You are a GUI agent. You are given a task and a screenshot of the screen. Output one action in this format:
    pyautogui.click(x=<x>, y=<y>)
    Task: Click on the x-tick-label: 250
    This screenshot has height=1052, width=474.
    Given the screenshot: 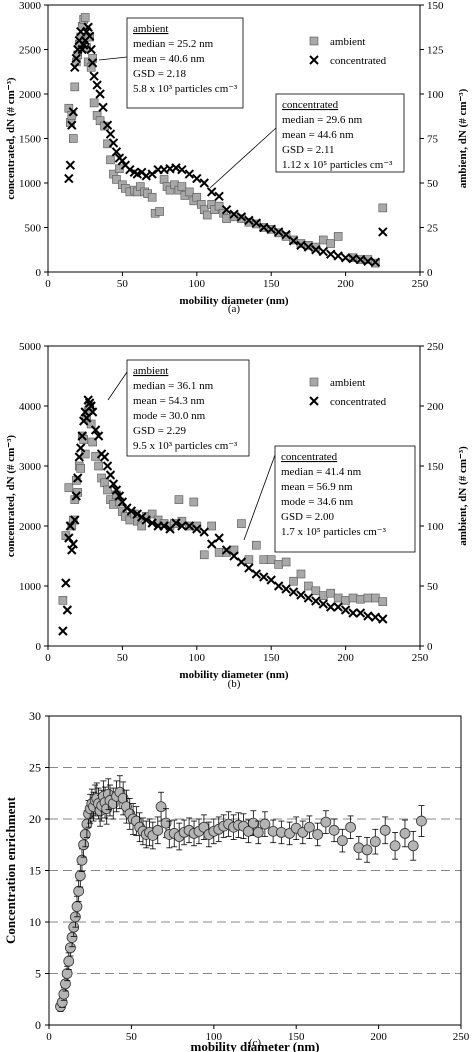 What is the action you would take?
    pyautogui.click(x=420, y=284)
    